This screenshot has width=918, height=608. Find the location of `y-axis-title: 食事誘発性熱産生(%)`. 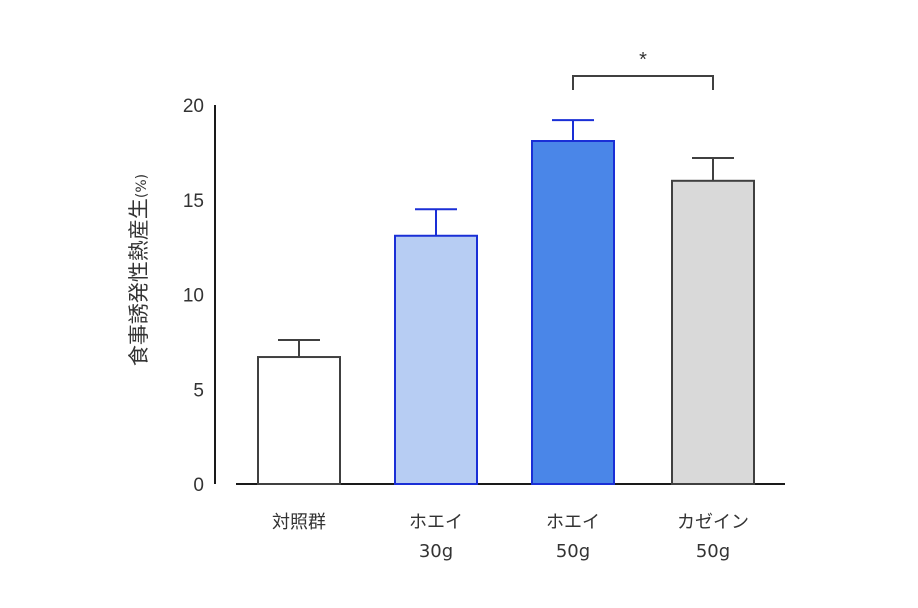

y-axis-title: 食事誘発性熱産生(%) is located at coordinates (139, 270).